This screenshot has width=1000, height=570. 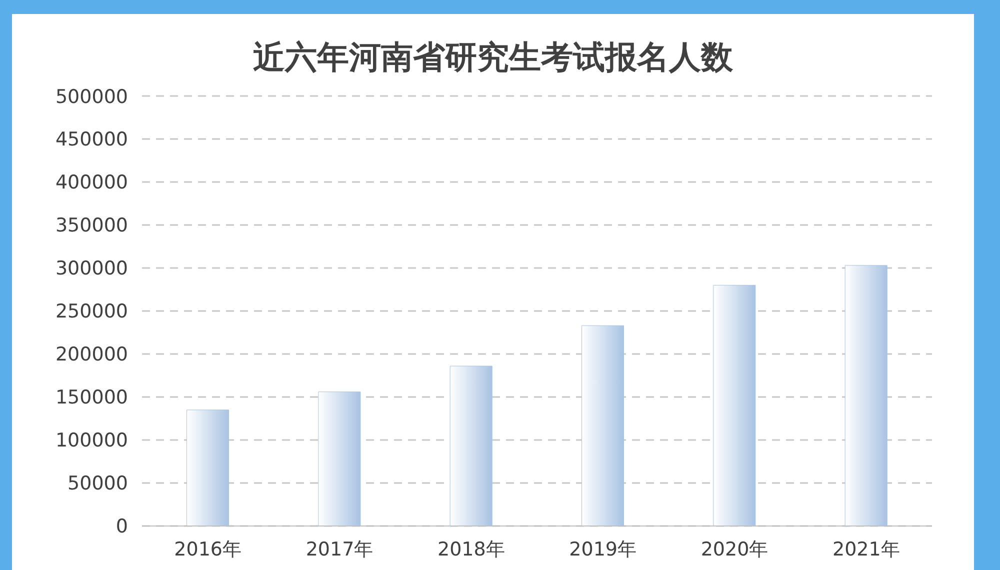 I want to click on x-tick-label: 2019年, so click(x=603, y=549).